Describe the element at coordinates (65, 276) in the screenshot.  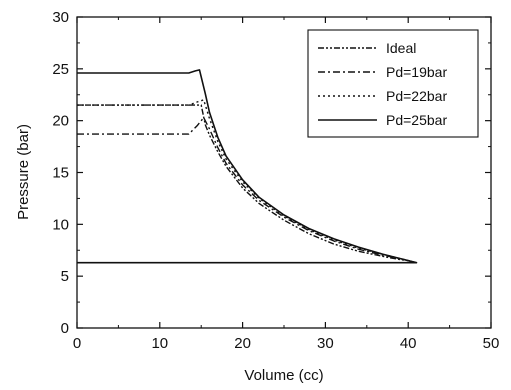
I see `y-tick-label: 5` at that location.